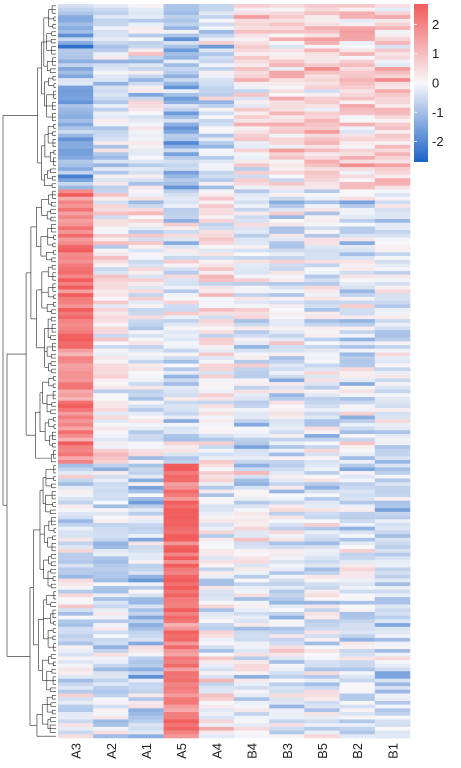 The image size is (461, 768). What do you see at coordinates (438, 112) in the screenshot?
I see `legend-tick-label: -1` at bounding box center [438, 112].